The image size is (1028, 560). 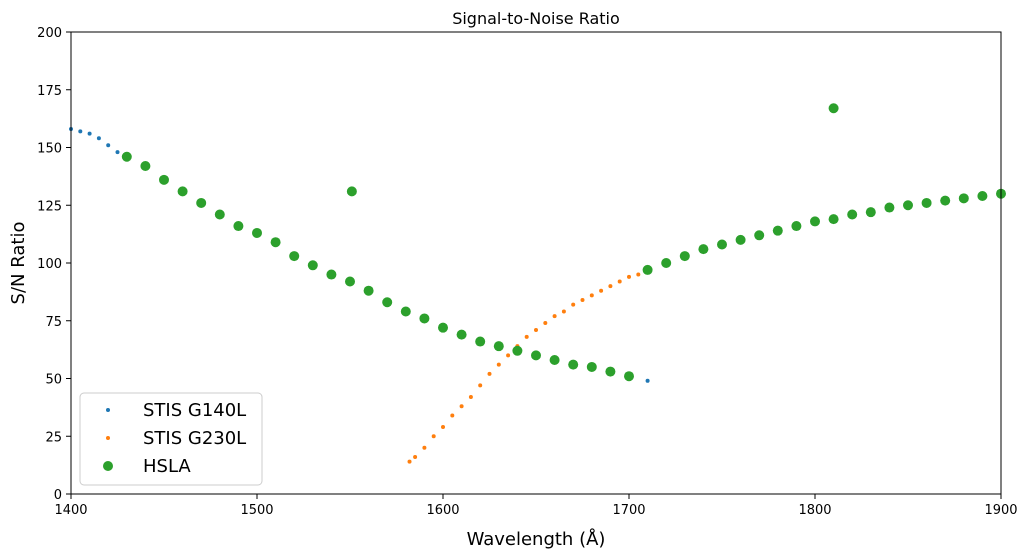 What do you see at coordinates (53, 437) in the screenshot?
I see `y-tick-label: 25` at bounding box center [53, 437].